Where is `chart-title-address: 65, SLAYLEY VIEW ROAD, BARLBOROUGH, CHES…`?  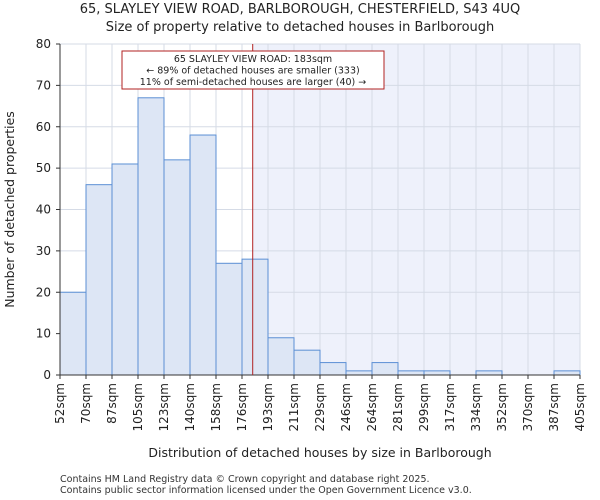
chart-title-address: 65, SLAYLEY VIEW ROAD, BARLBOROUGH, CHES… is located at coordinates (300, 9).